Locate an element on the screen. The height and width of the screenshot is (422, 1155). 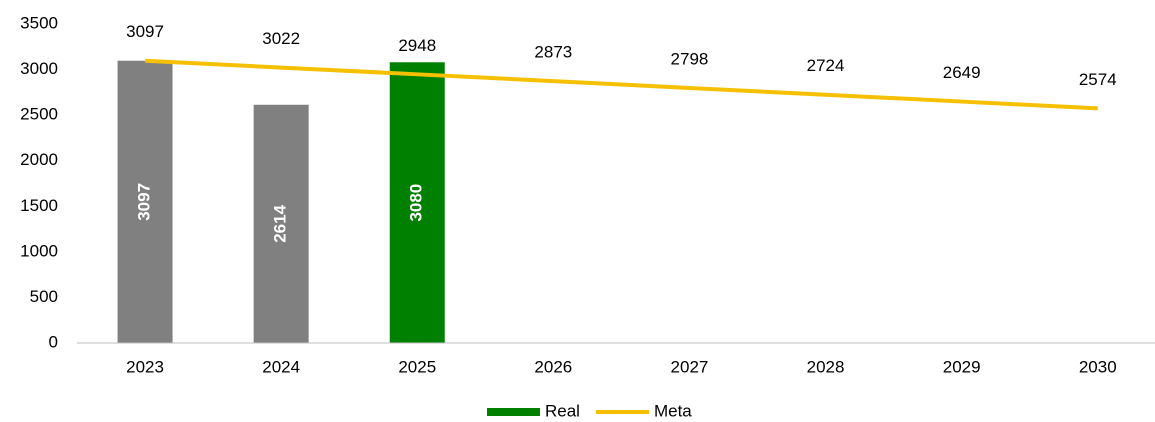
bar-value-label: 3097 is located at coordinates (144, 202).